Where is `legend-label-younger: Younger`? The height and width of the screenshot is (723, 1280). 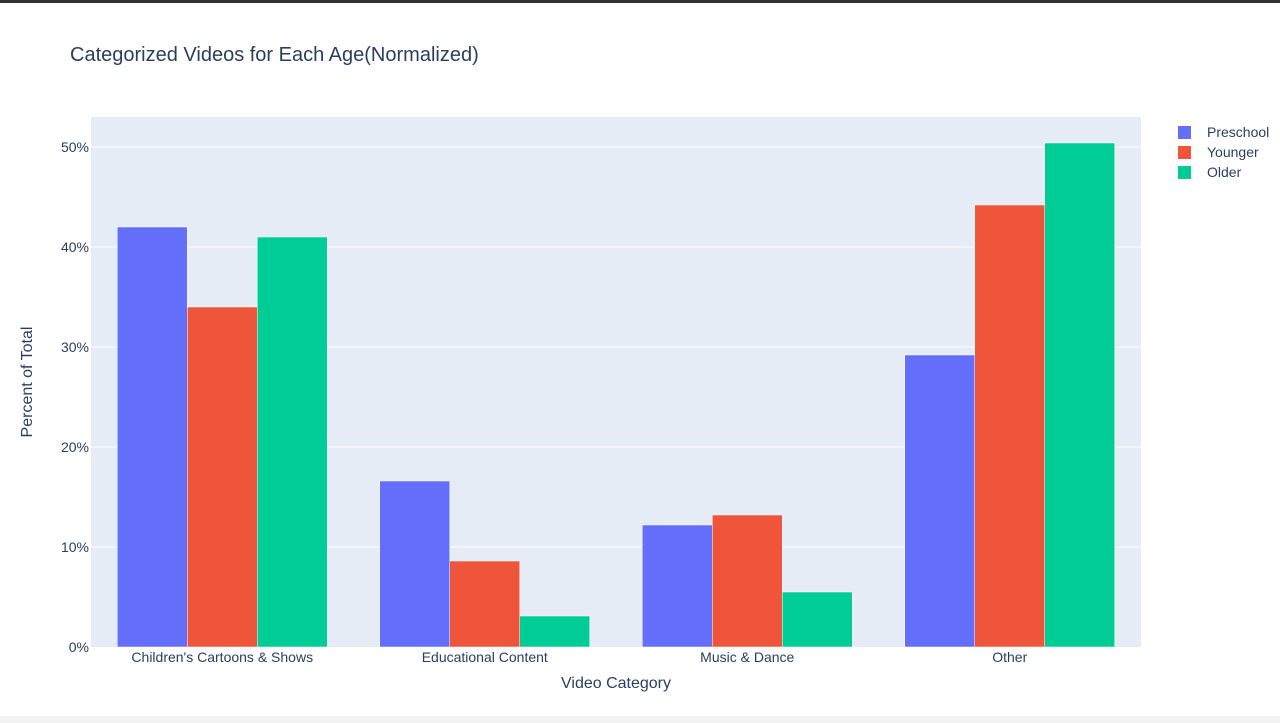
legend-label-younger: Younger is located at coordinates (1233, 152).